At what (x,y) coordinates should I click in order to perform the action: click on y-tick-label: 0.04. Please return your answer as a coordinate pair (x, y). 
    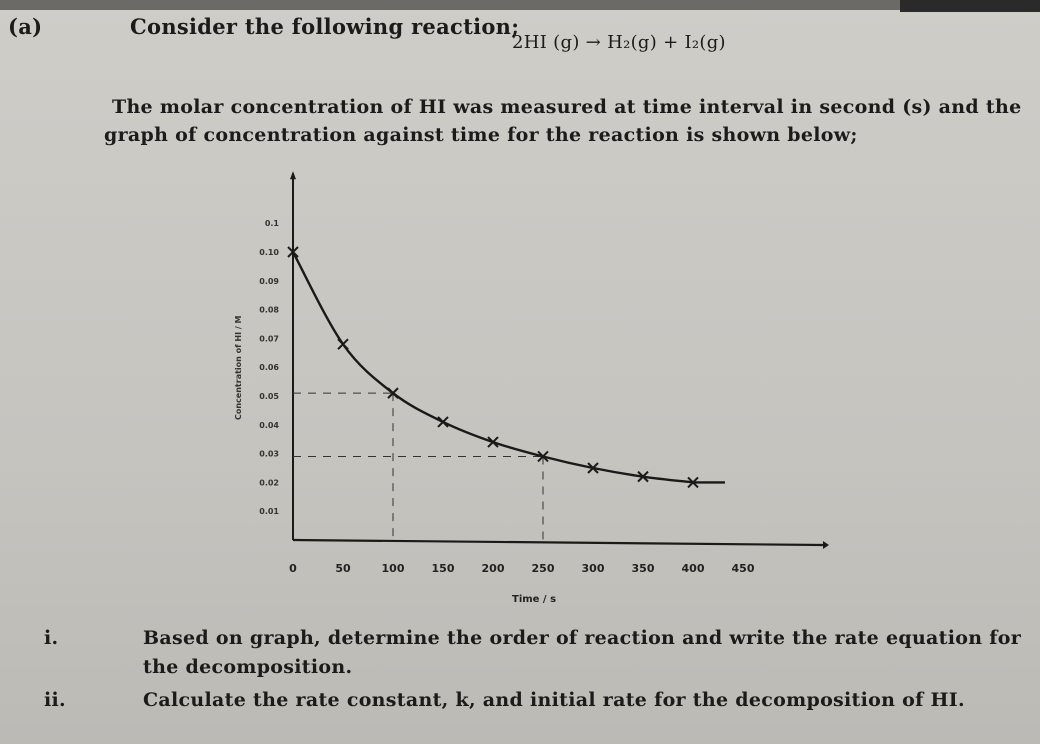
    Looking at the image, I should click on (269, 425).